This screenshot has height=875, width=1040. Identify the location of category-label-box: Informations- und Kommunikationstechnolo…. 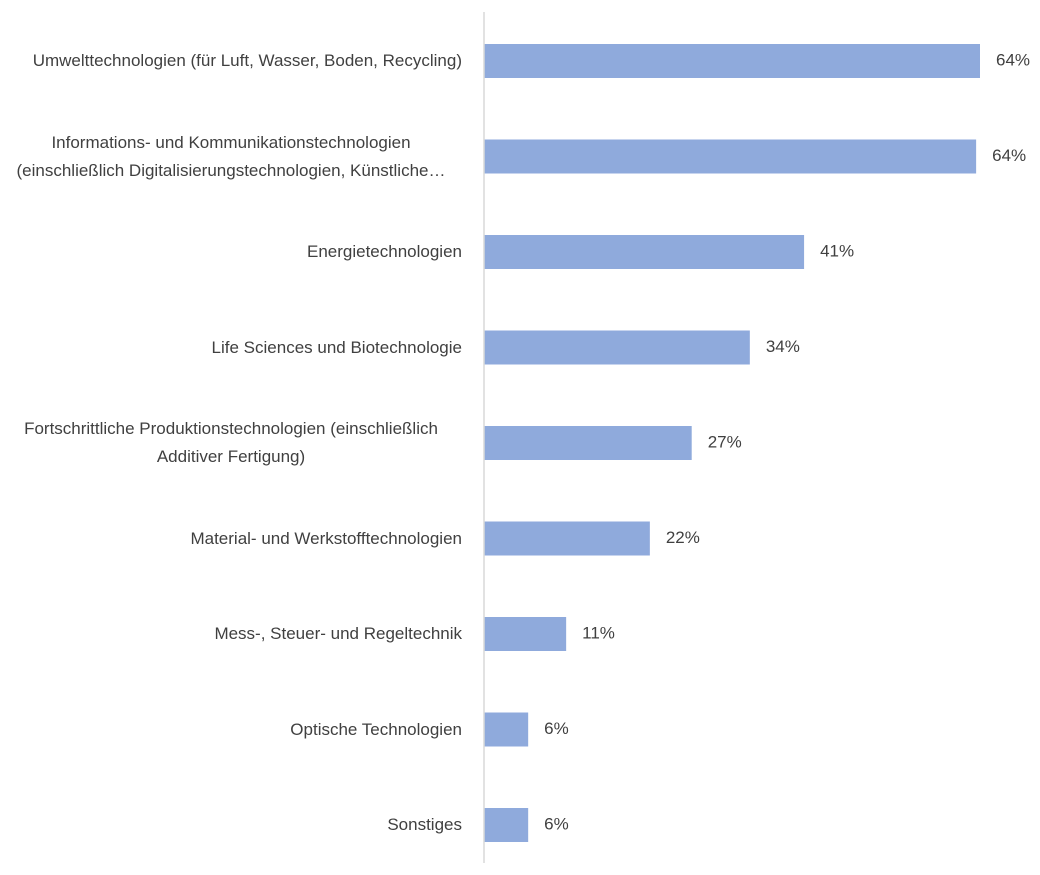
(231, 157).